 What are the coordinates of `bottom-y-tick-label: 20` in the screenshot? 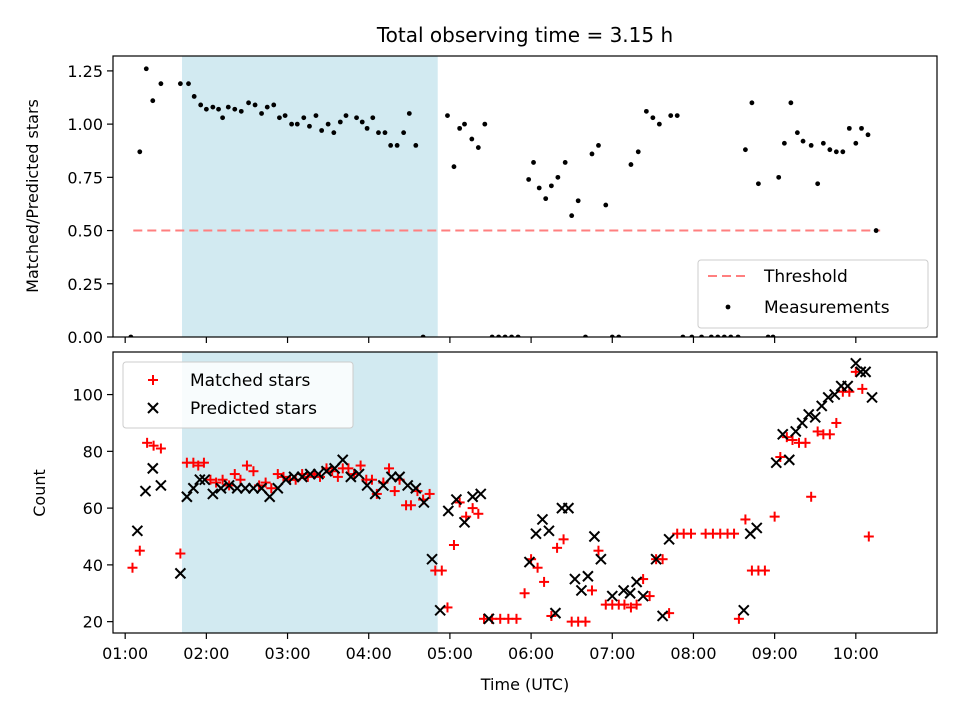 It's located at (93, 622).